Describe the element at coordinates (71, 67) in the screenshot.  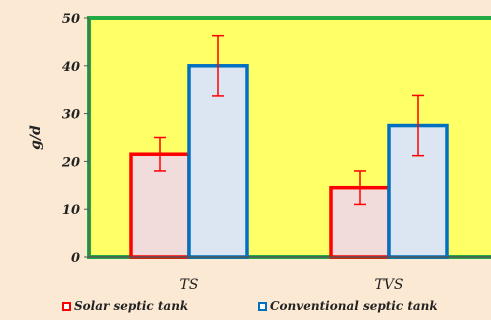
I see `y-tick-label: 40` at that location.